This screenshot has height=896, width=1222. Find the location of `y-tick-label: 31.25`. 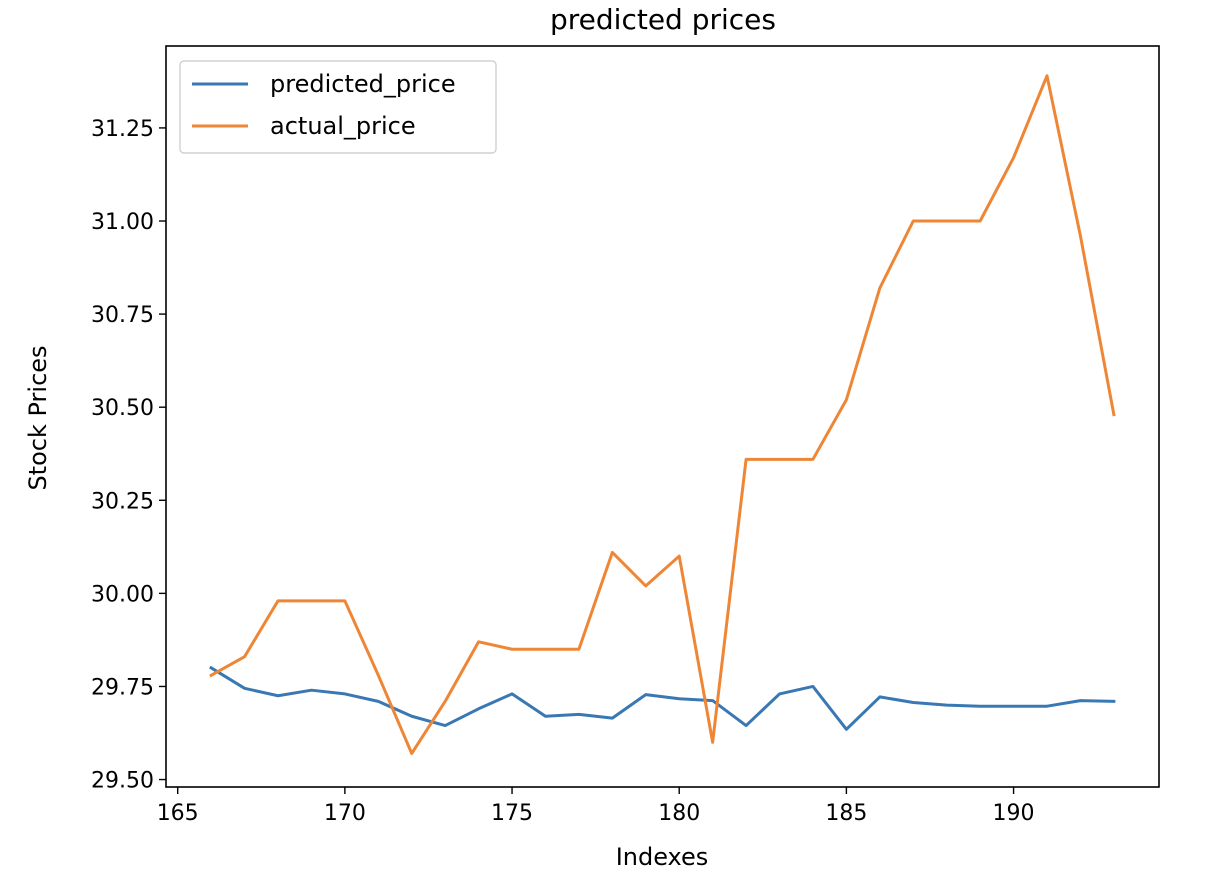

y-tick-label: 31.25 is located at coordinates (122, 129).